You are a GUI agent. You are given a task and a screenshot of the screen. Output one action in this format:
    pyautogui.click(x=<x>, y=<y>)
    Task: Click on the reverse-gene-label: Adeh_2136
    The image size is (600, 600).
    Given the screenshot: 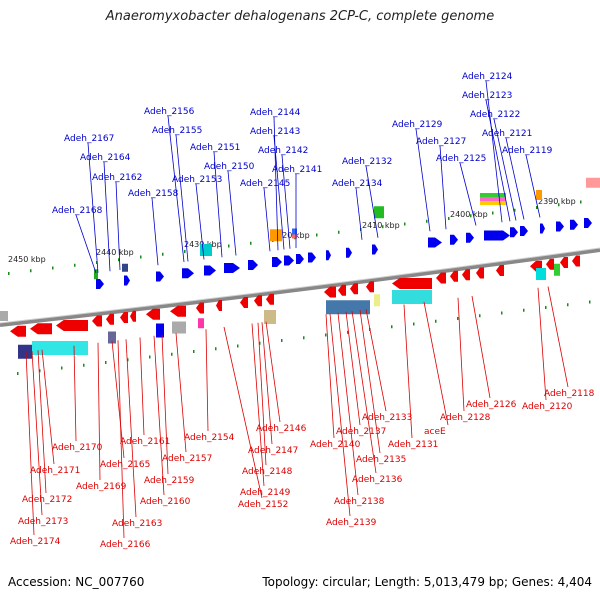 What is the action you would take?
    pyautogui.click(x=377, y=480)
    